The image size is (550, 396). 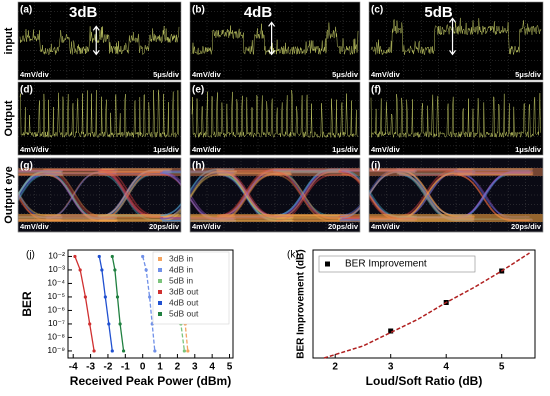 I want to click on y-tick-label: 10⁻⁸, so click(x=56, y=337).